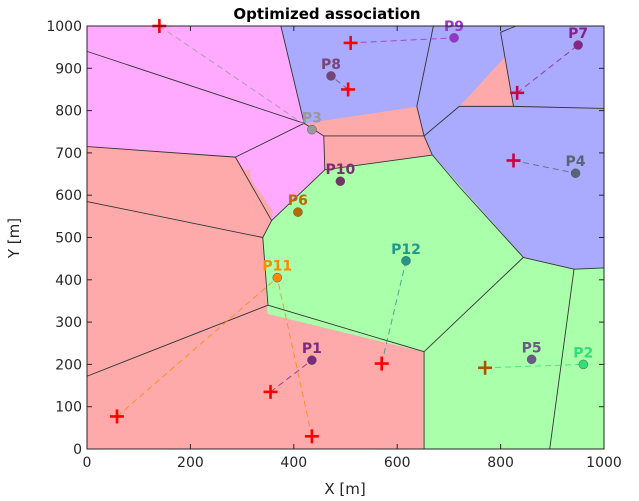 Image resolution: width=639 pixels, height=501 pixels. What do you see at coordinates (68, 154) in the screenshot?
I see `y-tick-label: 700` at bounding box center [68, 154].